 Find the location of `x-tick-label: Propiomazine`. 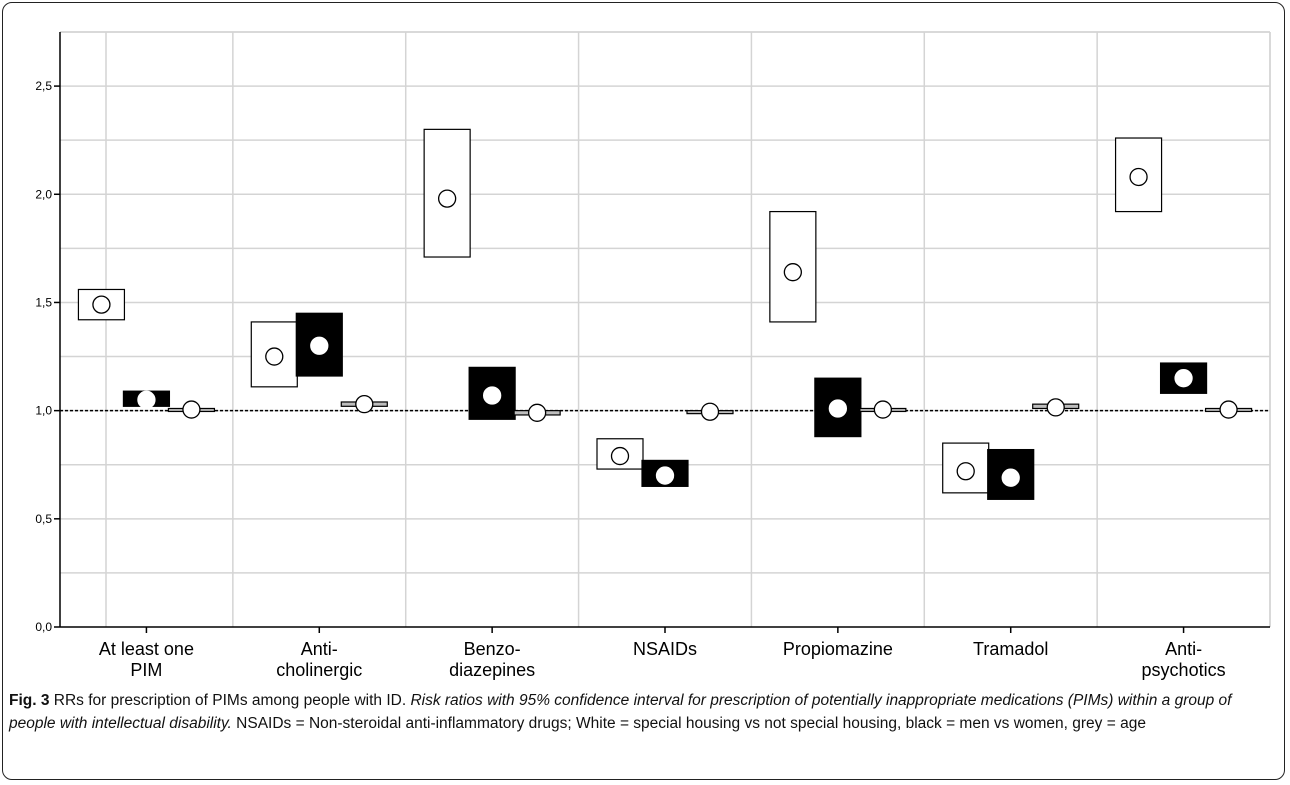

x-tick-label: Propiomazine is located at coordinates (838, 649).